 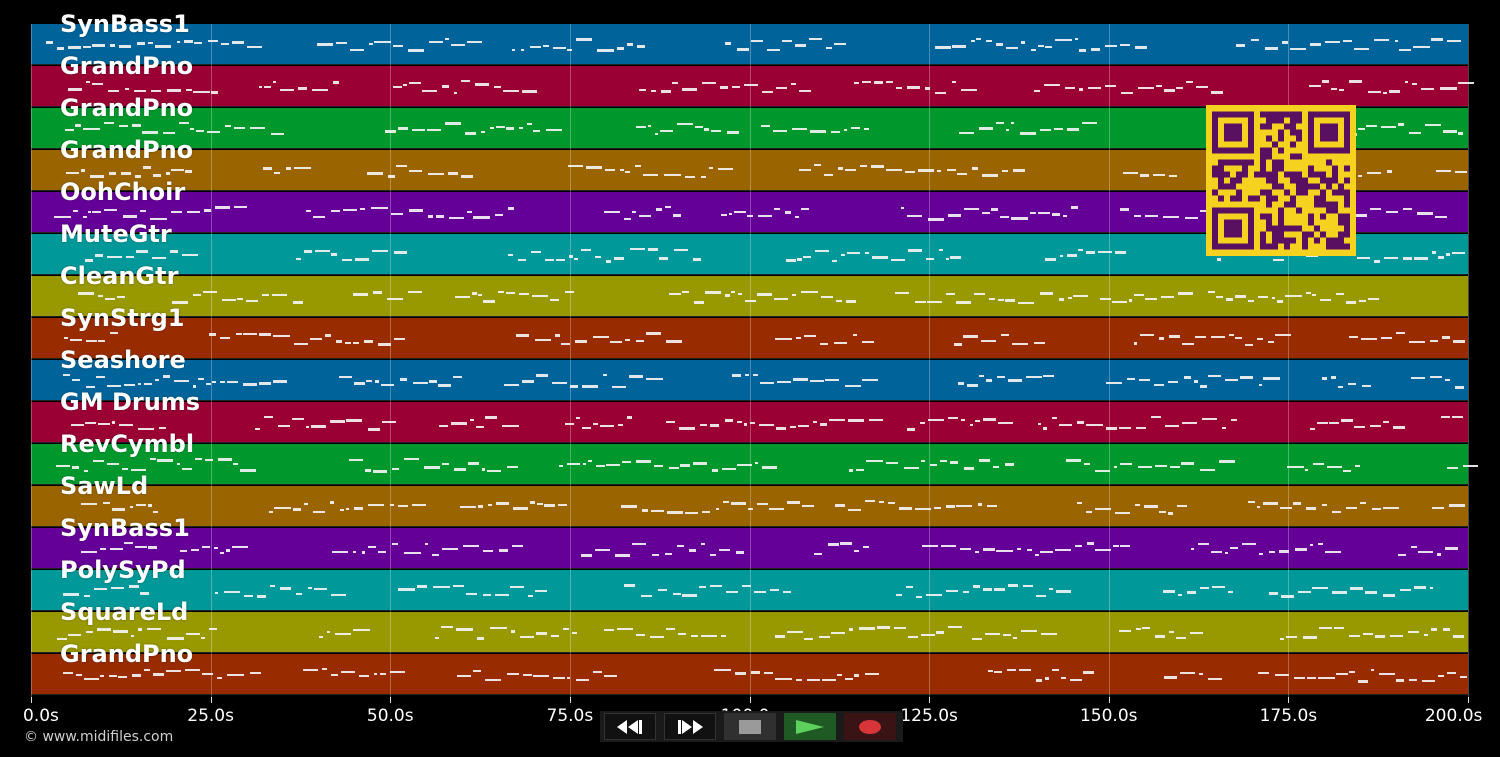 What do you see at coordinates (750, 700) in the screenshot?
I see `axis-tick` at bounding box center [750, 700].